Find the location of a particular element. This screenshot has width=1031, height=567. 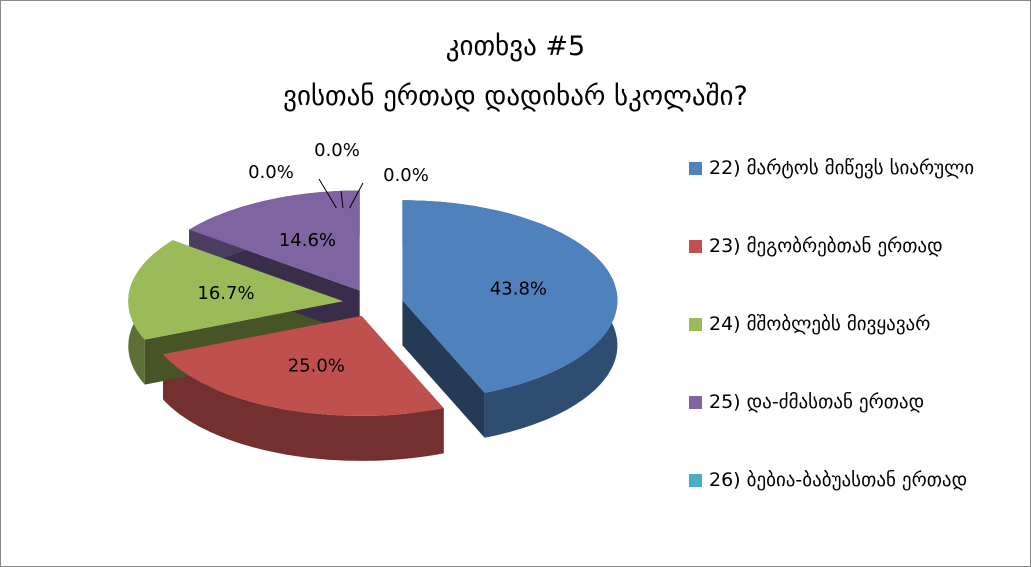

data-label: 25.0% is located at coordinates (316, 366).